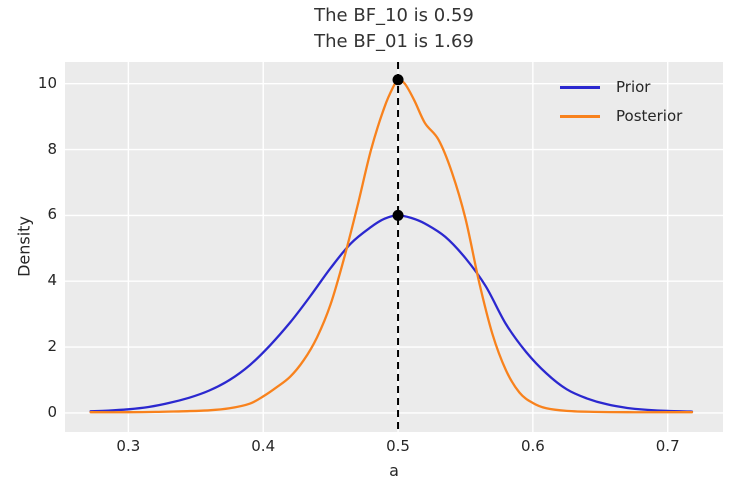  I want to click on x-tick-label: 0.7, so click(667, 446).